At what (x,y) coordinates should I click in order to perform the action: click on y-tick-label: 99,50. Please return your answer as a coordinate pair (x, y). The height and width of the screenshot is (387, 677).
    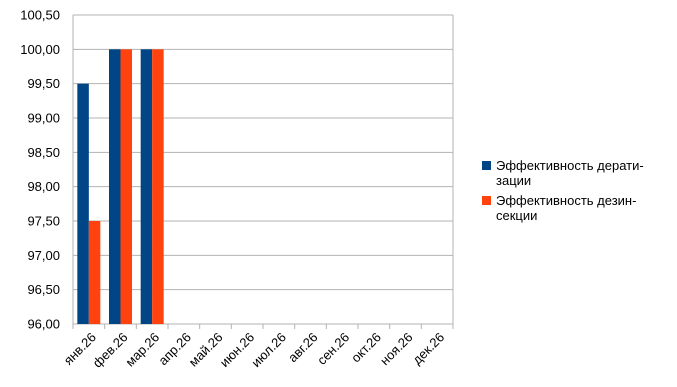
    Looking at the image, I should click on (43, 83).